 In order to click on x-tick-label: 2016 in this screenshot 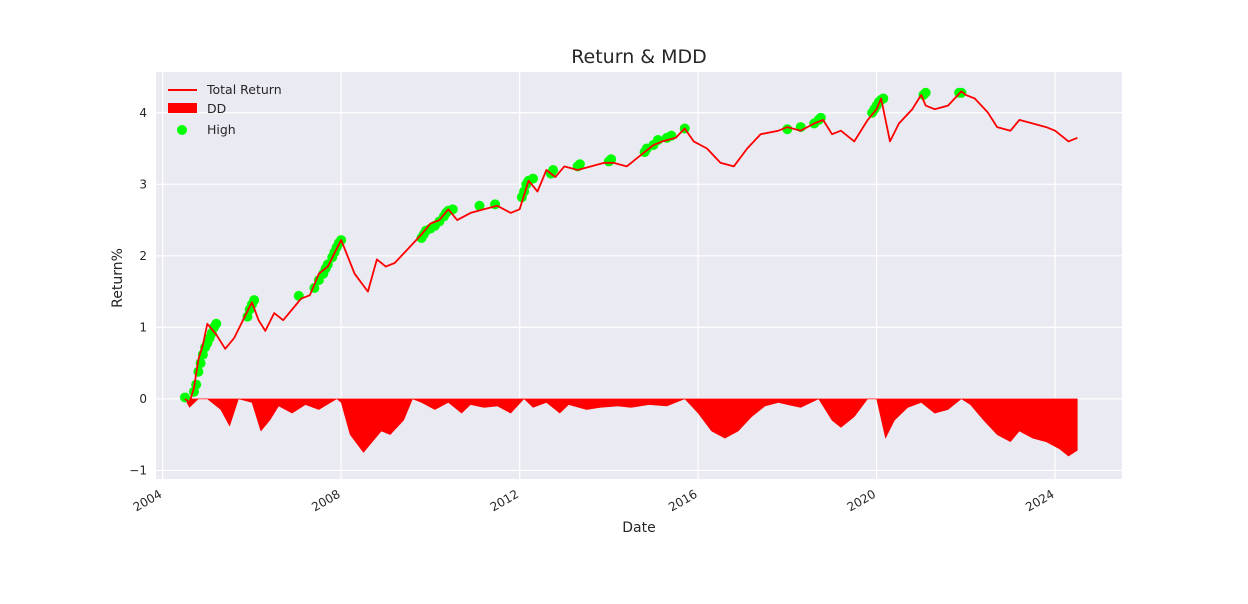, I will do `click(682, 500)`.